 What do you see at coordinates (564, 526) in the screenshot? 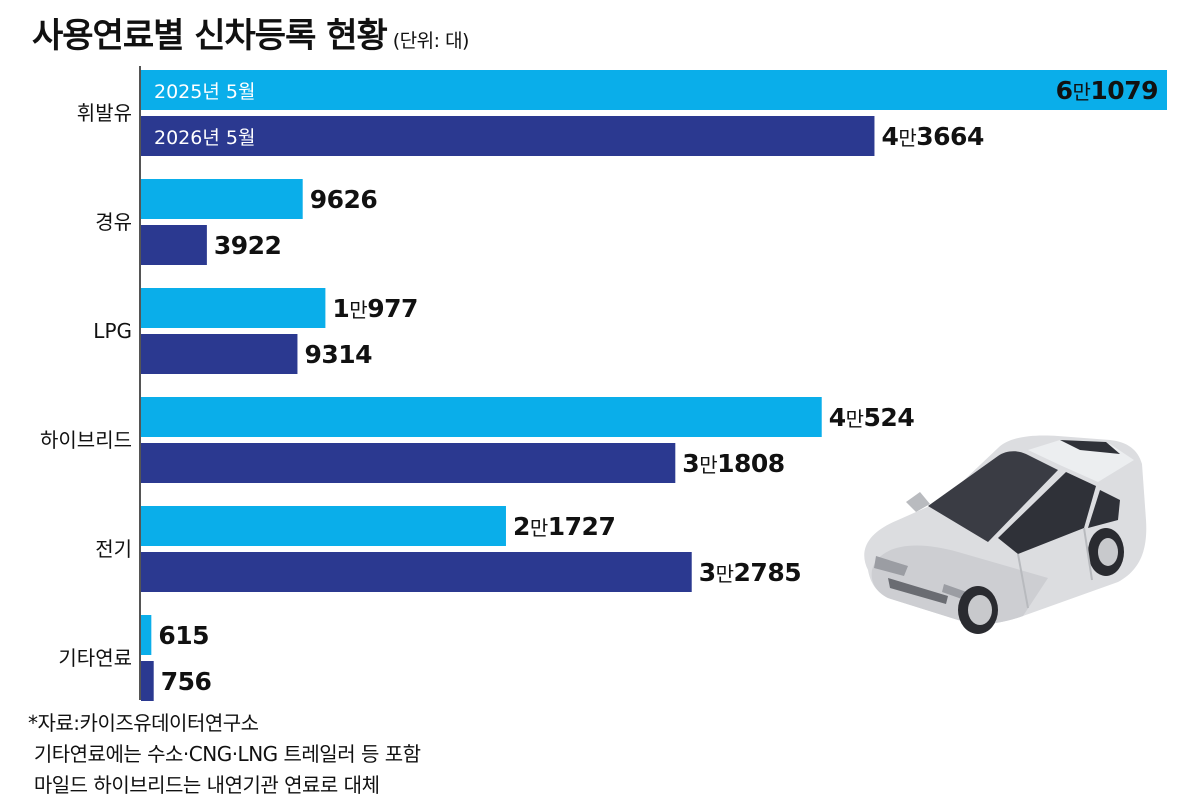
I see `data-label: 2만1727` at bounding box center [564, 526].